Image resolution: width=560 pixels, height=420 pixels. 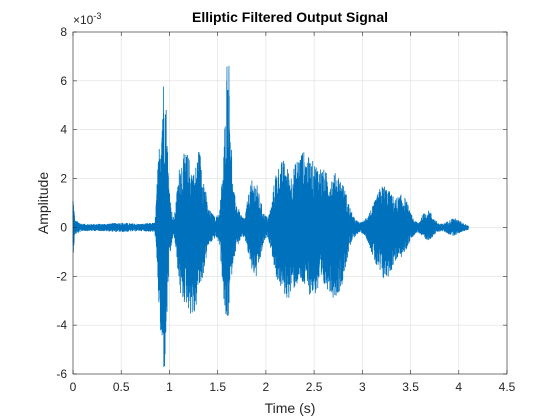 What do you see at coordinates (63, 81) in the screenshot?
I see `y-tick-label: 6` at bounding box center [63, 81].